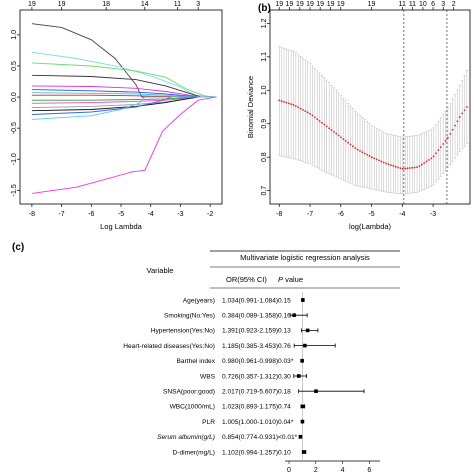 The height and width of the screenshot is (474, 474). I want to click on row-variable: Serum albumin(g/L), so click(186, 437).